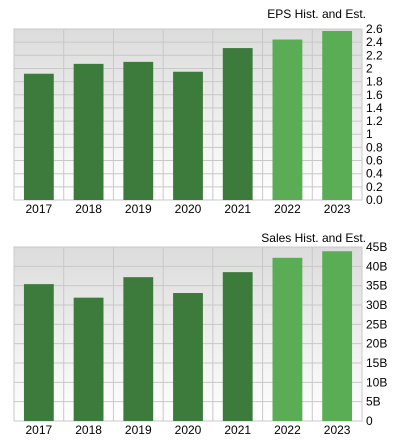 Image resolution: width=403 pixels, height=442 pixels. I want to click on y-tick-label: 0.6, so click(374, 161).